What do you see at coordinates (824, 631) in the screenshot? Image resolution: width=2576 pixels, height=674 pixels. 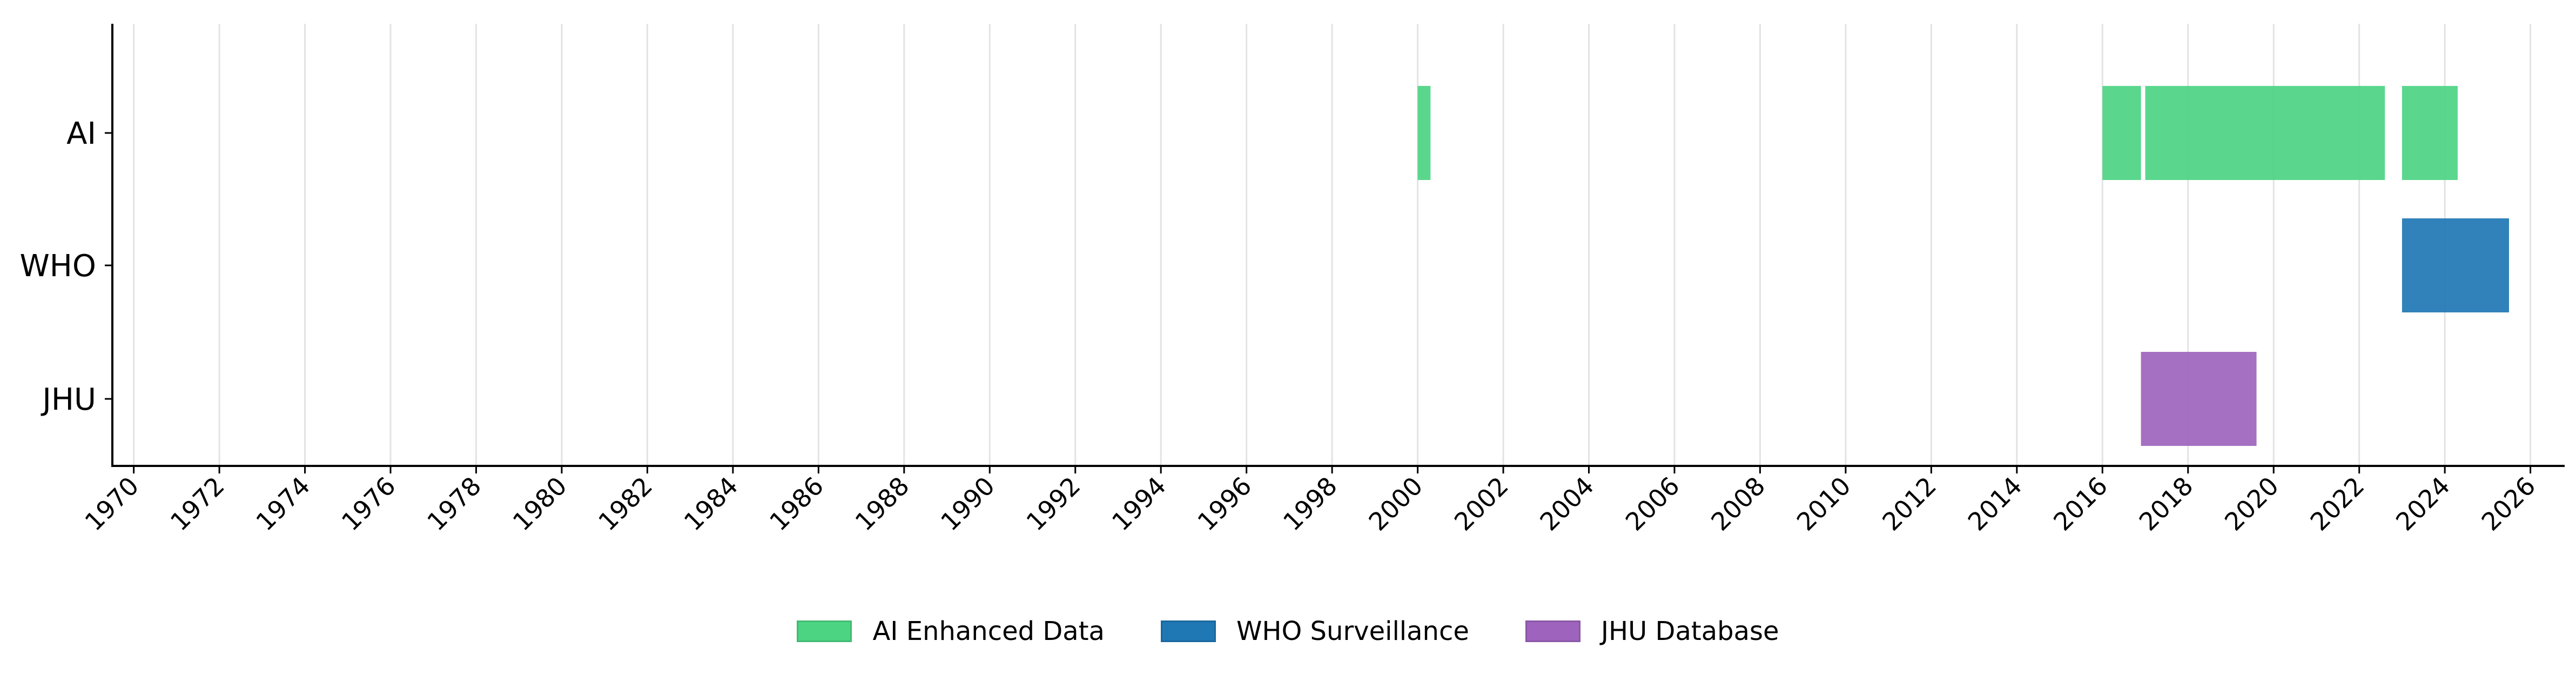 I see `legend-swatch-ai` at bounding box center [824, 631].